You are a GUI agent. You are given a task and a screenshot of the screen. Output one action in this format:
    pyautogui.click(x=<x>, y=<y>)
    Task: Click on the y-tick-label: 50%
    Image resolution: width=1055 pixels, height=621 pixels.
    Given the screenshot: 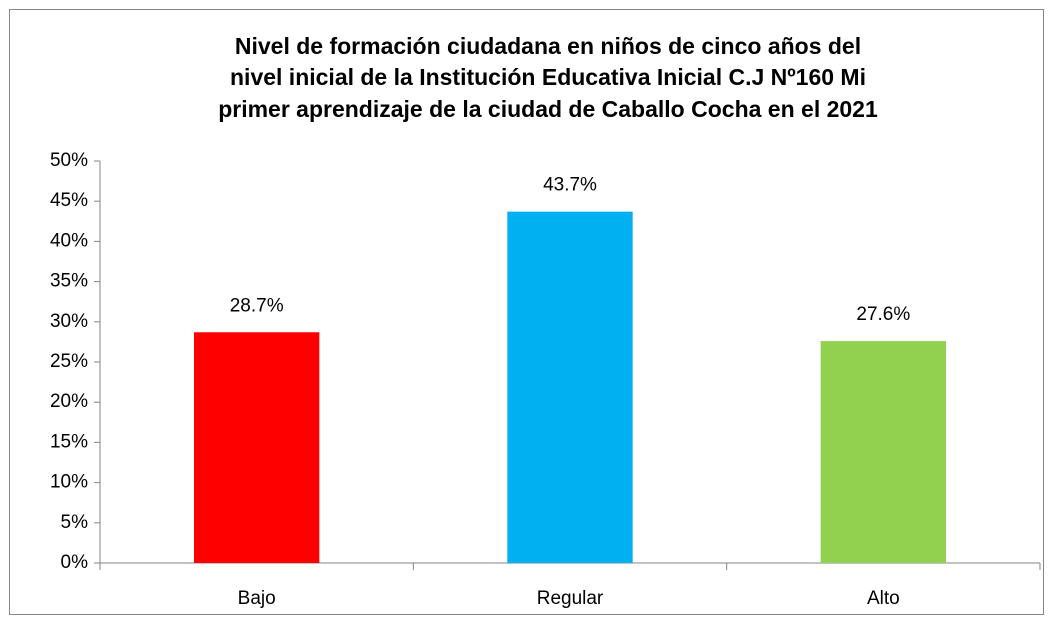 What is the action you would take?
    pyautogui.click(x=69, y=160)
    